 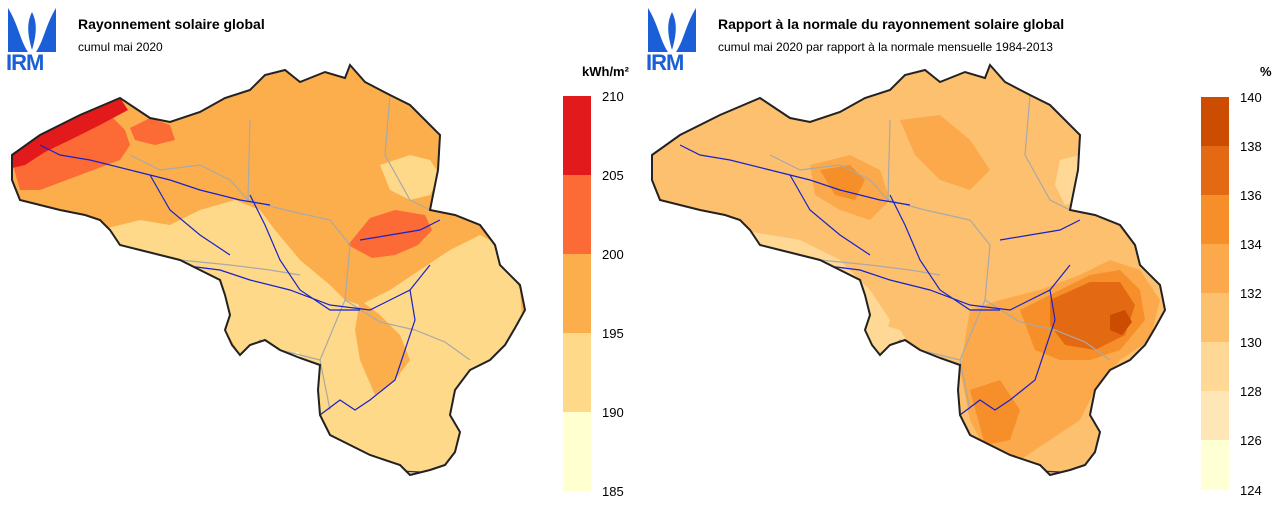 I want to click on legend-tick: 195, so click(x=613, y=333).